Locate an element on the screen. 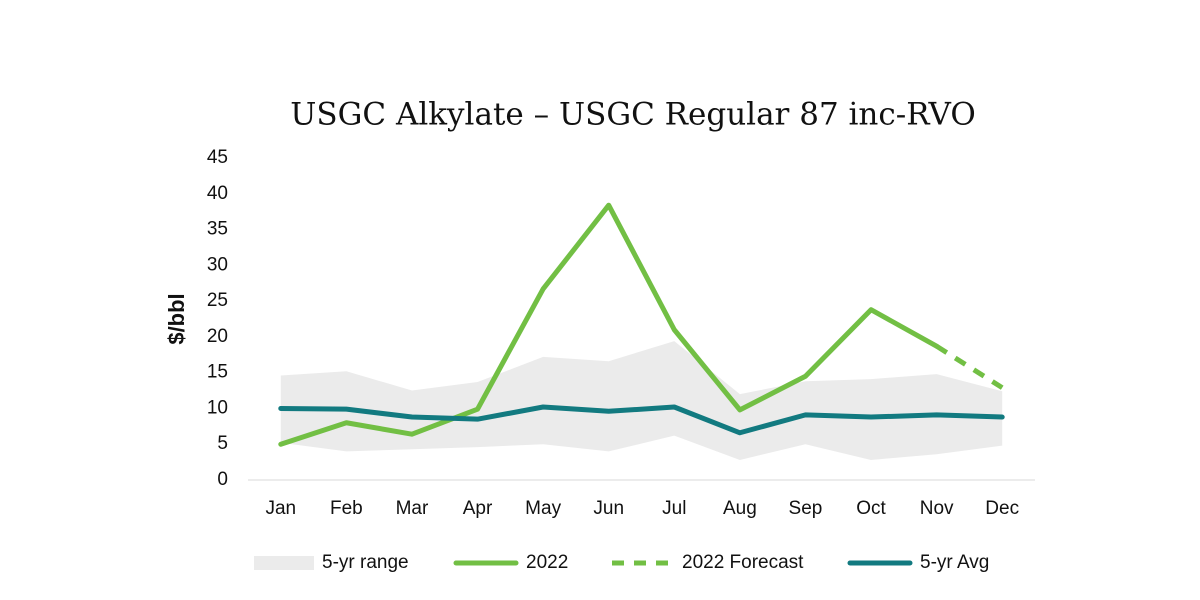  series-line is located at coordinates (641, 420).